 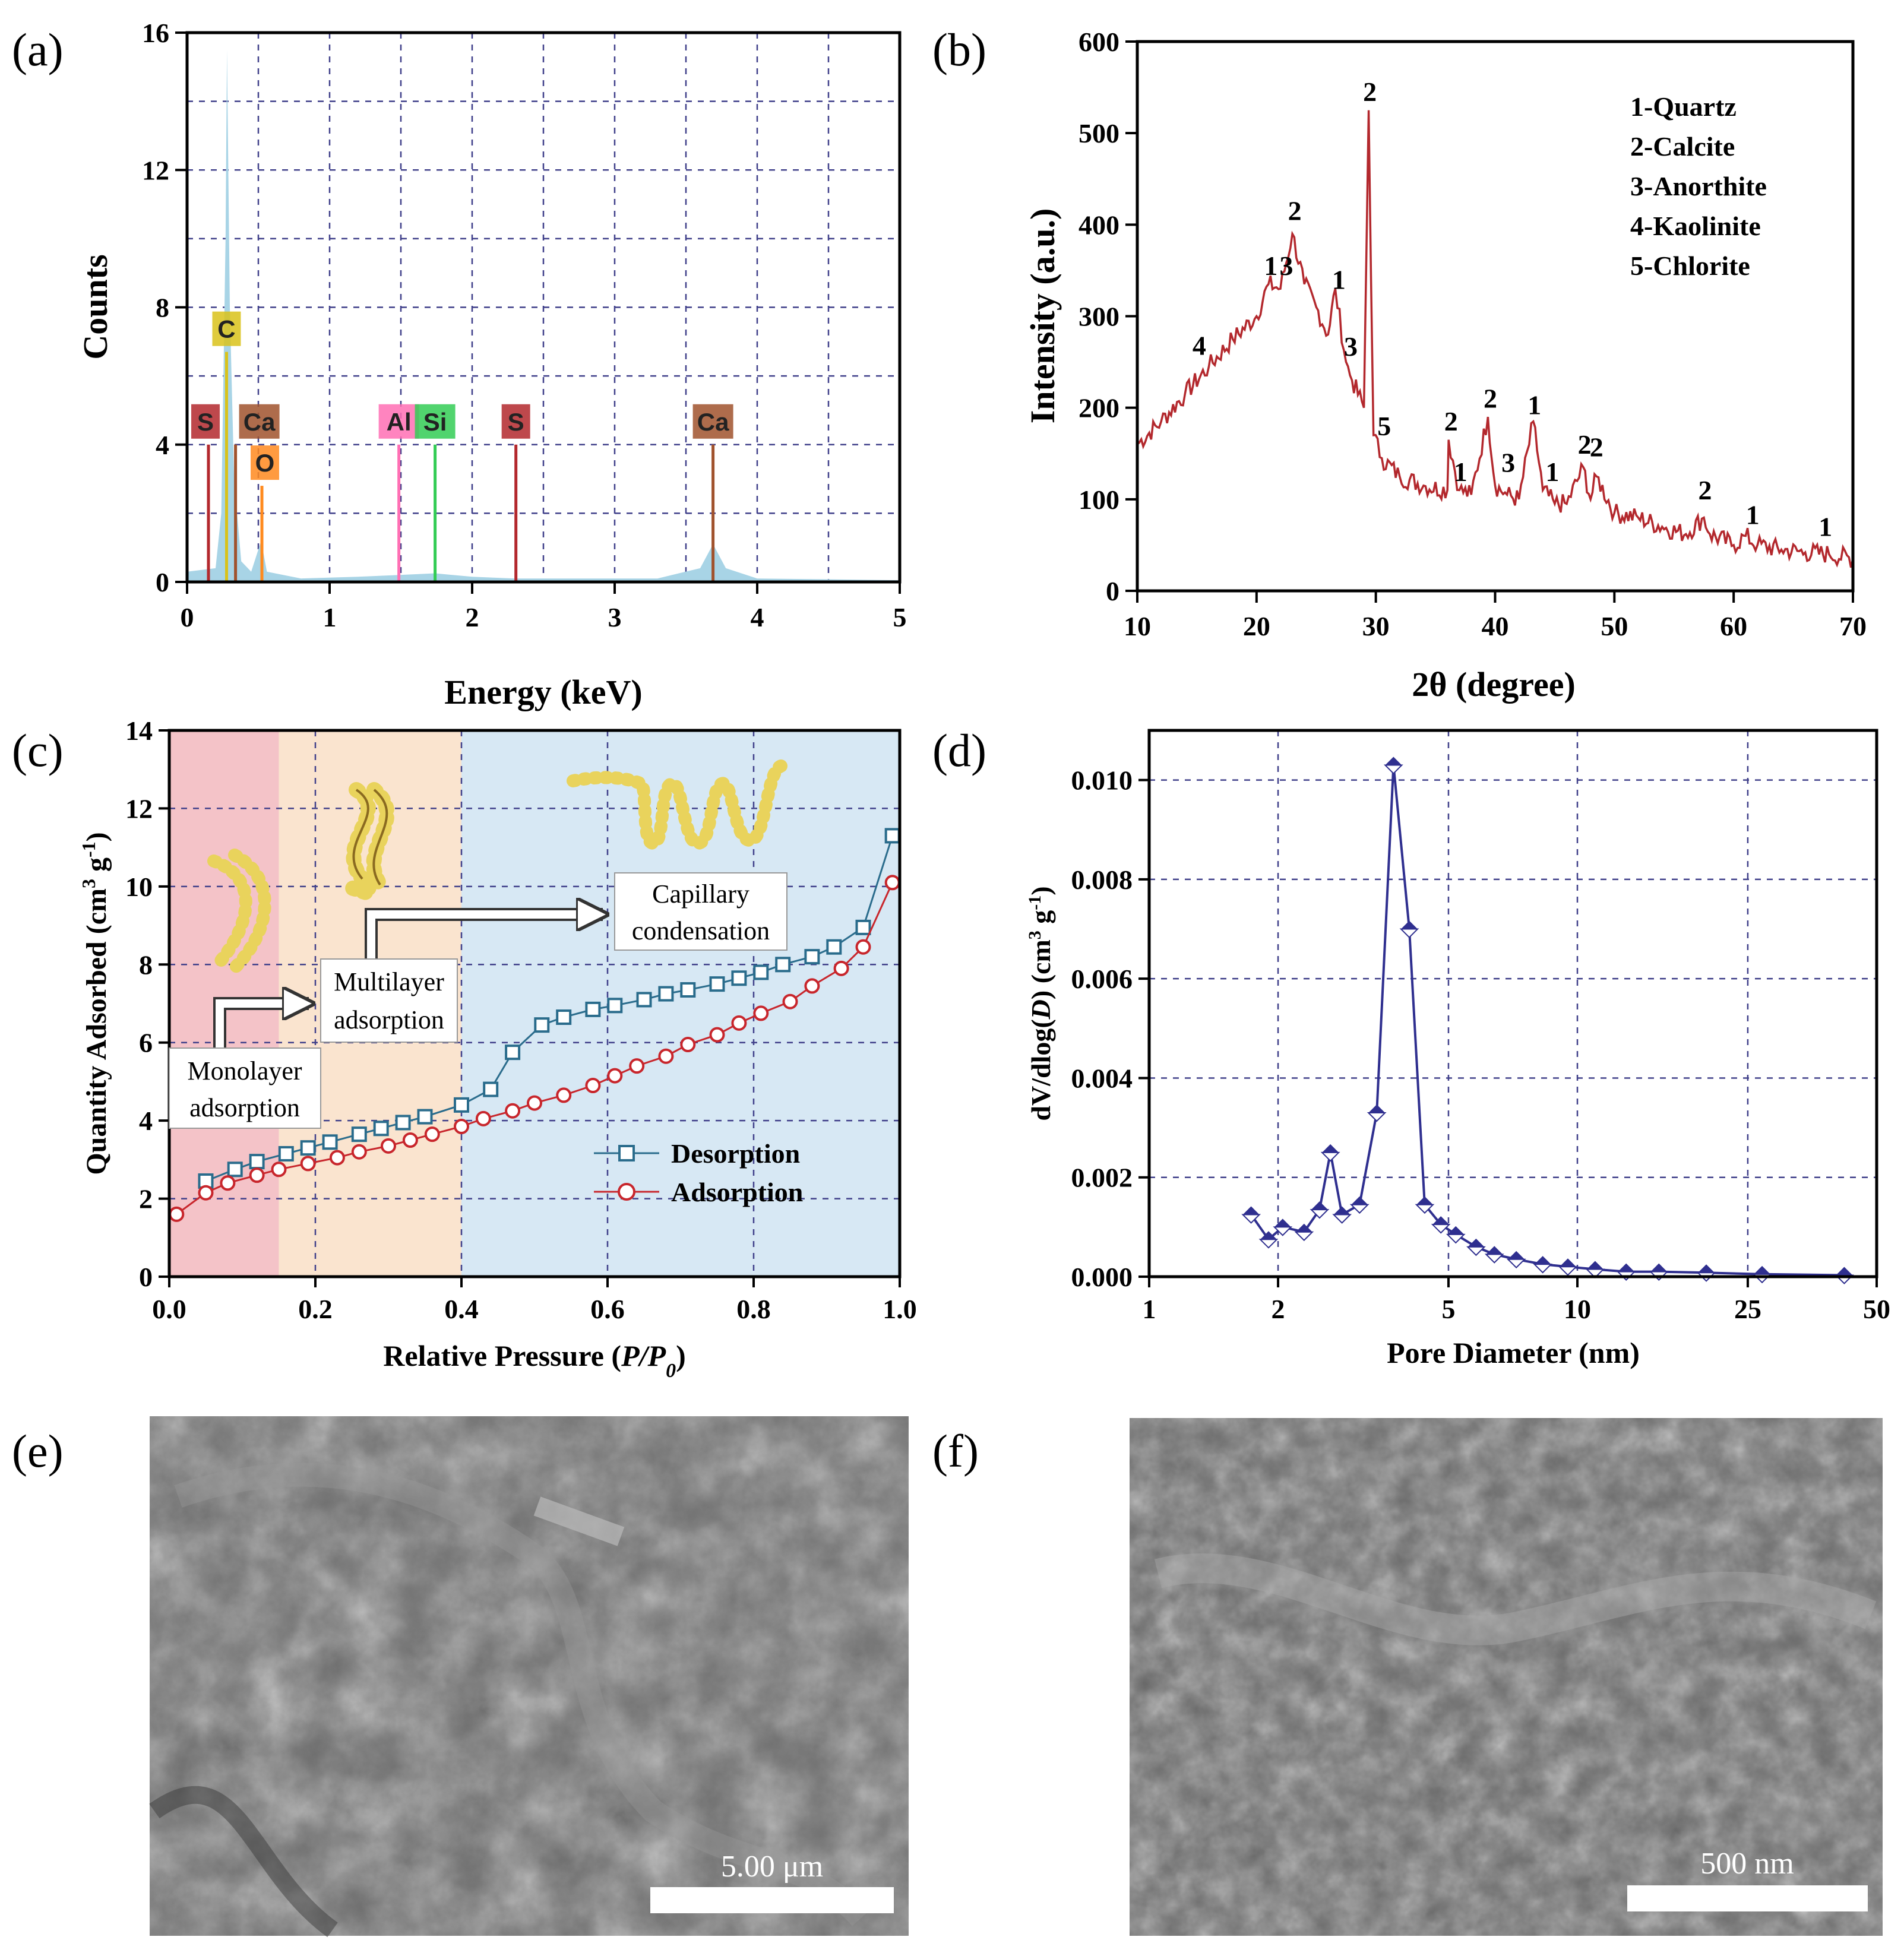 What do you see at coordinates (698, 1172) in the screenshot?
I see `isotherm-legend: Desorption Adsorption` at bounding box center [698, 1172].